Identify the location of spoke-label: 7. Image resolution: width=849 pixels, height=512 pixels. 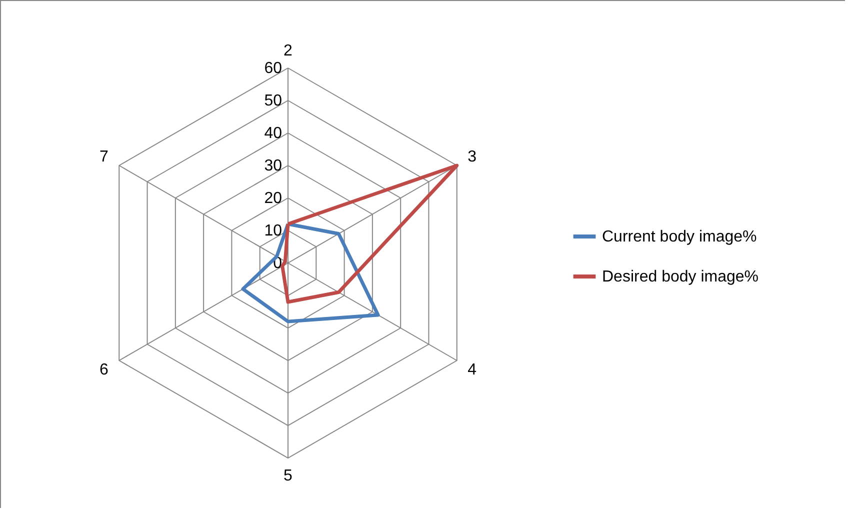
(103, 157).